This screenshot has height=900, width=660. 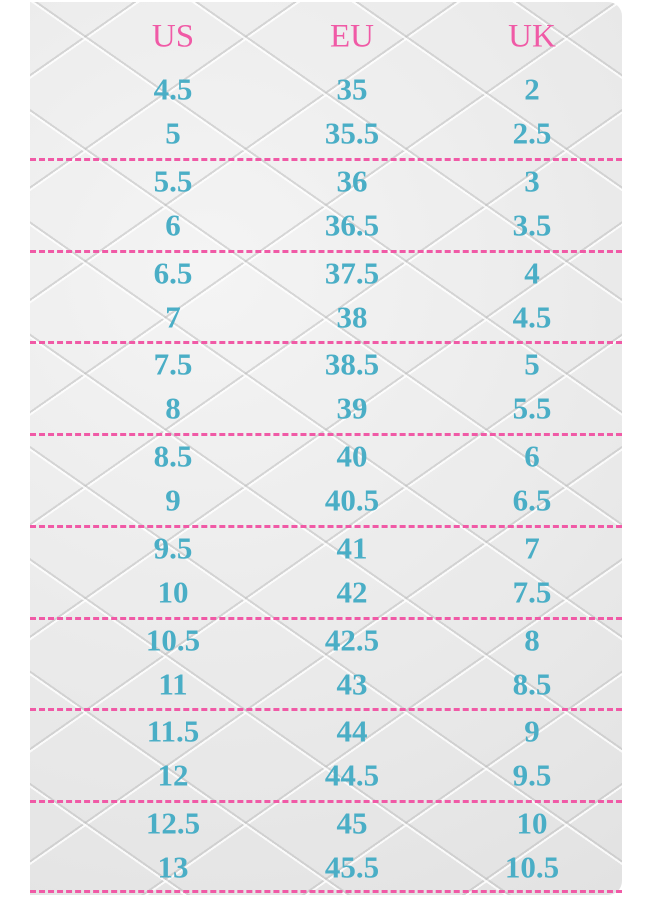 What do you see at coordinates (352, 36) in the screenshot?
I see `column-header-eu: EU` at bounding box center [352, 36].